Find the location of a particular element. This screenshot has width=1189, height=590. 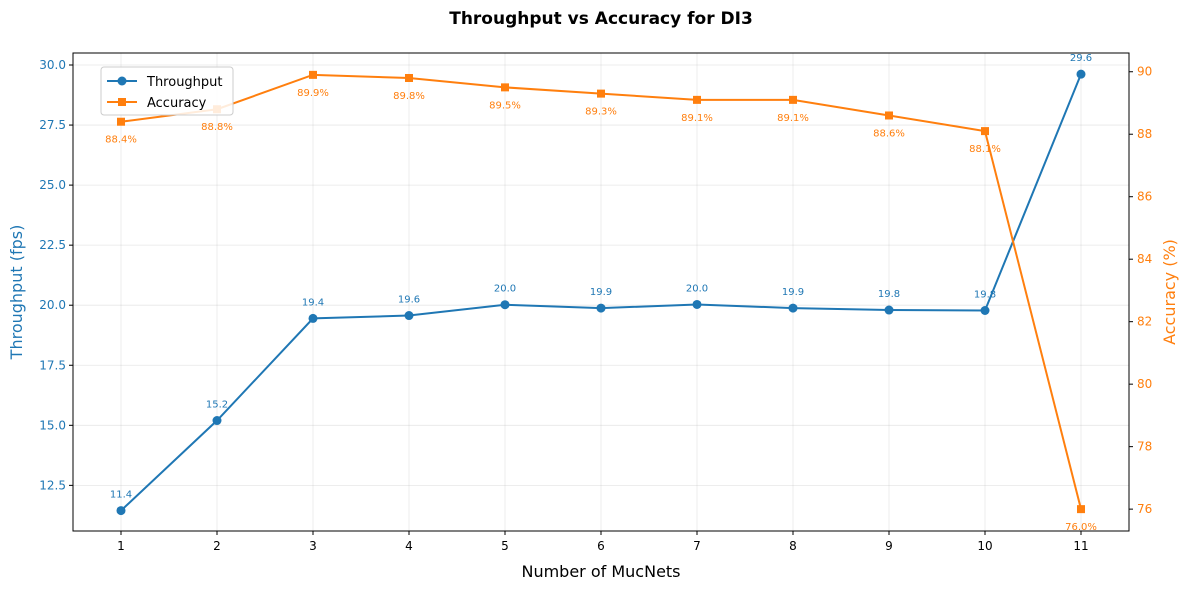

accuracy-data-label-2: 88.8% is located at coordinates (217, 127).